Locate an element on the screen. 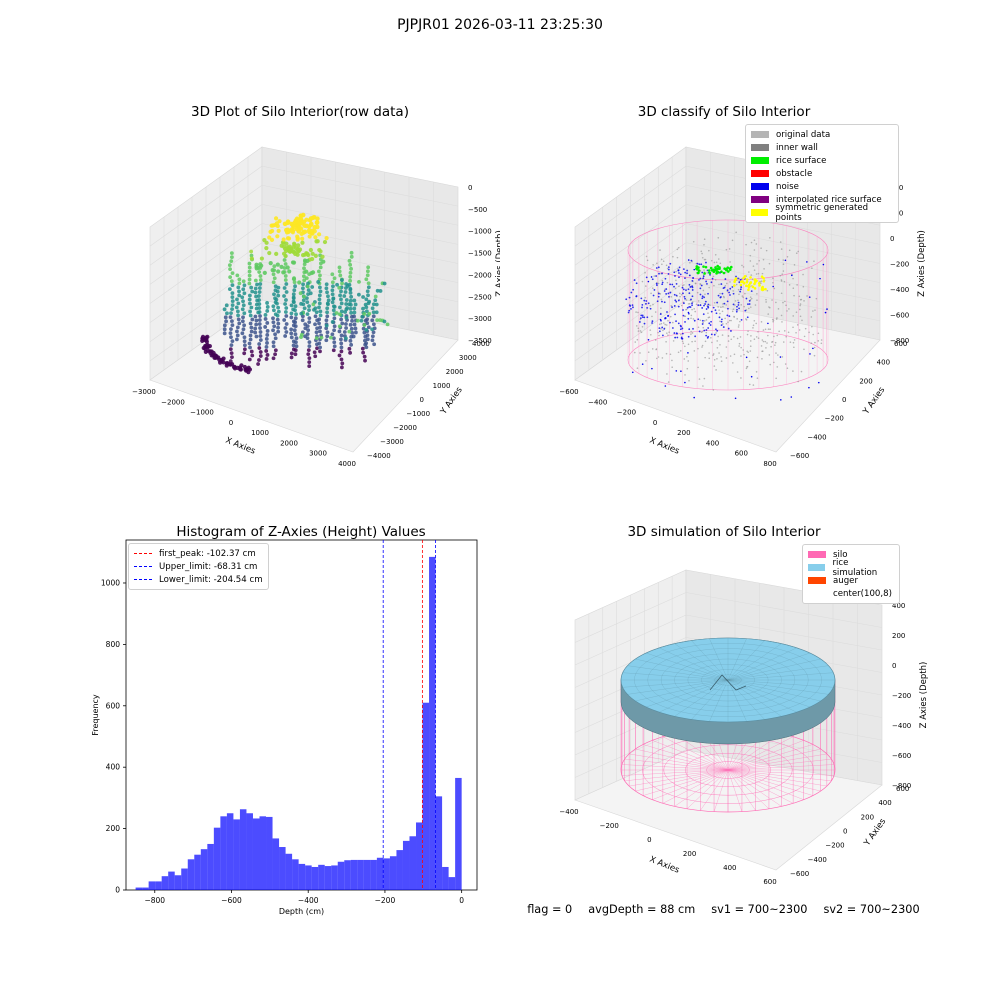 This screenshot has height=1000, width=1000. sv2-text: sv2 = 700~2300 is located at coordinates (871, 909).